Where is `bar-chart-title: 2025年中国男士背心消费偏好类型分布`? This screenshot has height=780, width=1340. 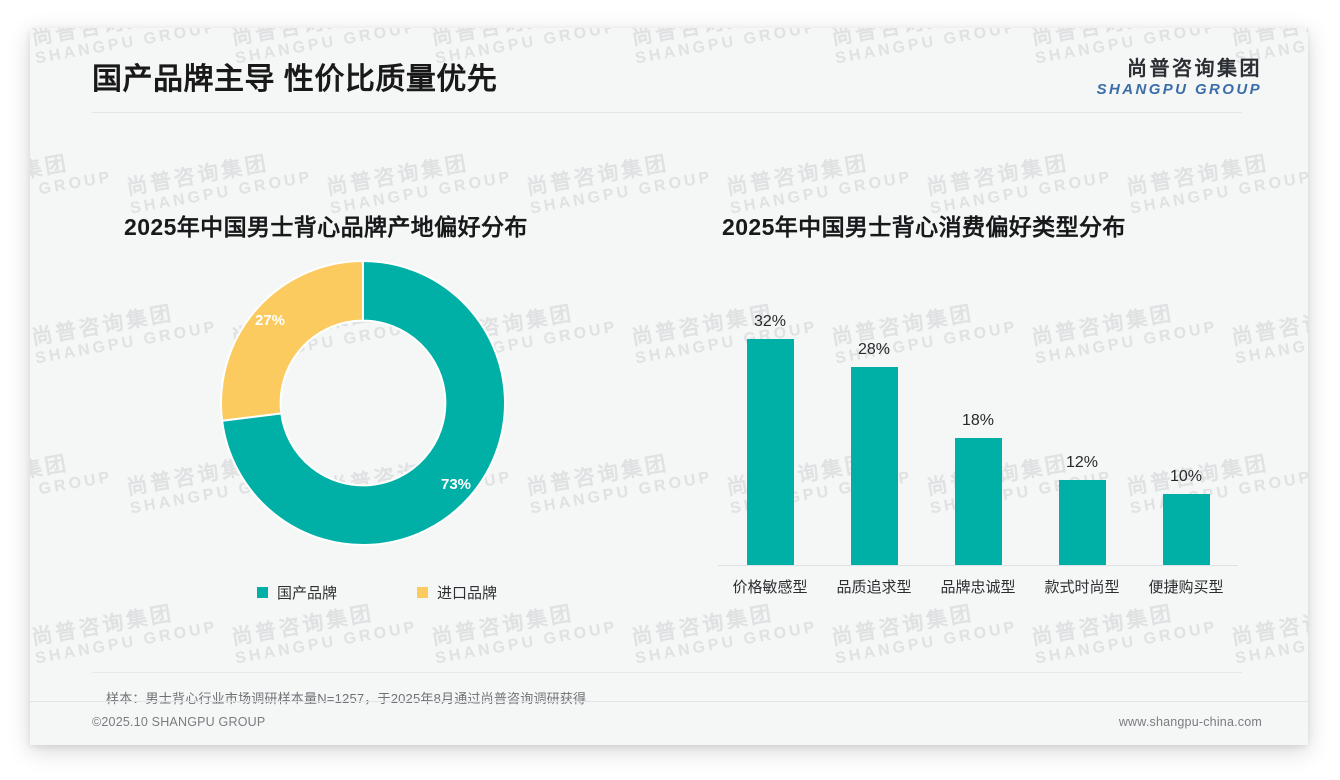
bar-chart-title: 2025年中国男士背心消费偏好类型分布 is located at coordinates (924, 227).